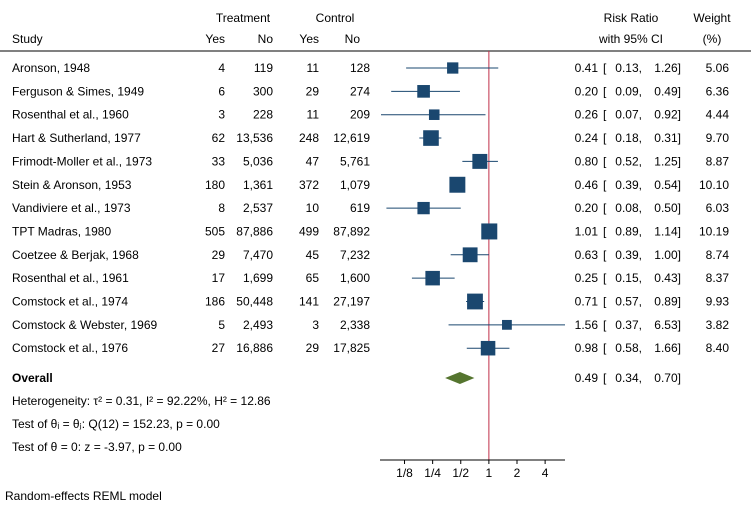 This screenshot has height=514, width=751. What do you see at coordinates (70, 302) in the screenshot?
I see `study-name: Comstock et al., 1974` at bounding box center [70, 302].